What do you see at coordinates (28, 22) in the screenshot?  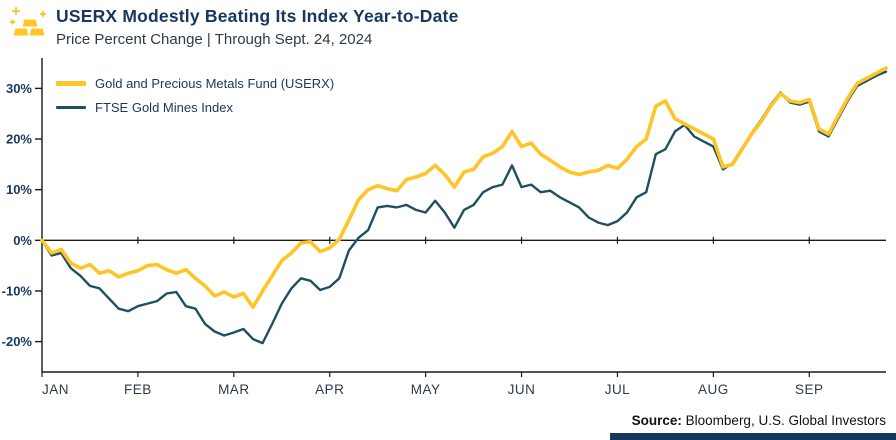 I see `gold-bars-icon` at bounding box center [28, 22].